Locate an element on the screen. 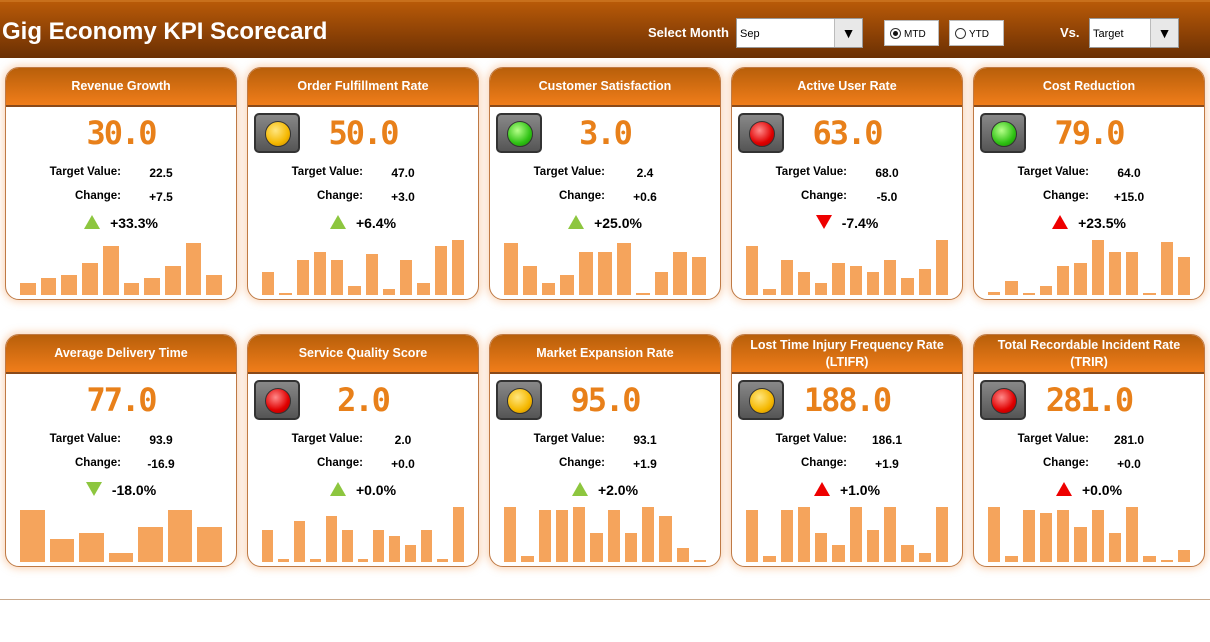  arrow-down-icon is located at coordinates (823, 222).